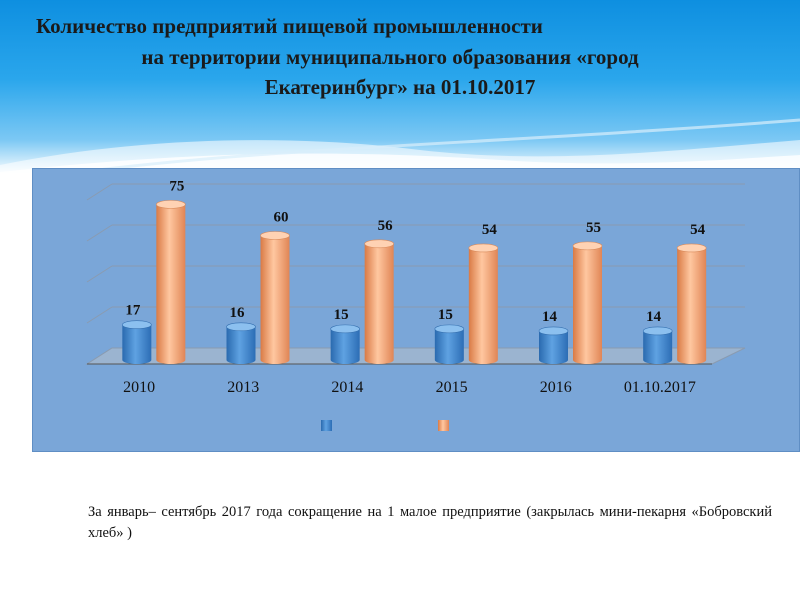  What do you see at coordinates (176, 186) in the screenshot?
I see `data-label: 75` at bounding box center [176, 186].